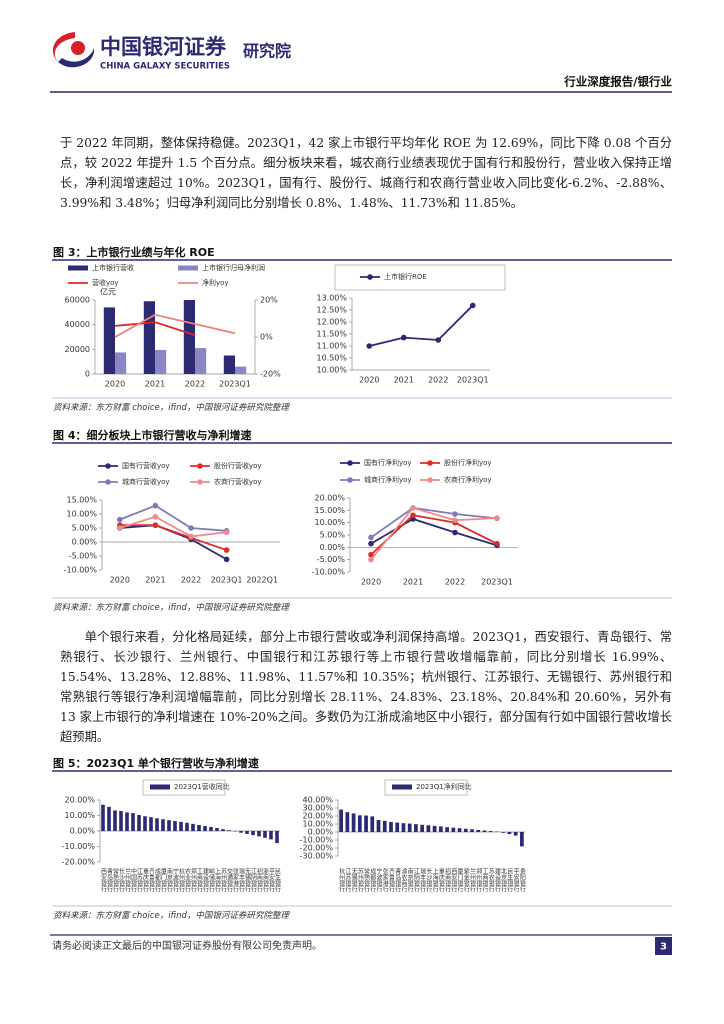 The width and height of the screenshot is (724, 1024). Describe the element at coordinates (269, 300) in the screenshot. I see `y2-tick-label: 20%` at that location.